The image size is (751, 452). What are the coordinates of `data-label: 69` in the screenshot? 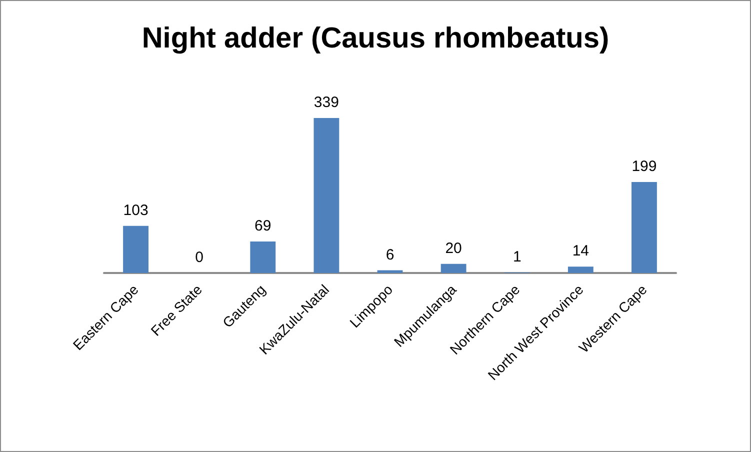 It's located at (263, 225).